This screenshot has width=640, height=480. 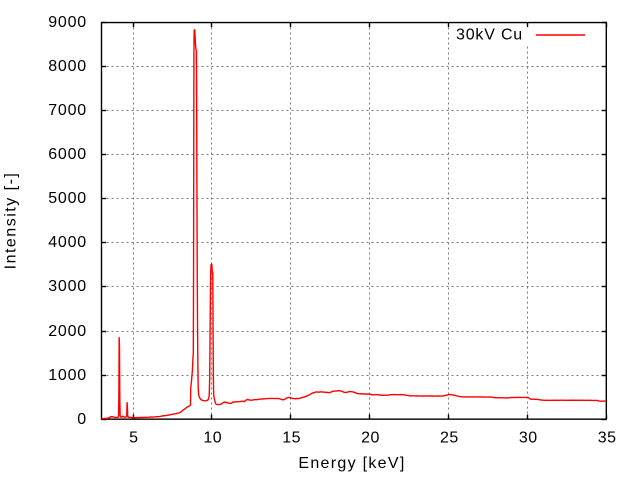 What do you see at coordinates (67, 154) in the screenshot?
I see `svg-text: 6000` at bounding box center [67, 154].